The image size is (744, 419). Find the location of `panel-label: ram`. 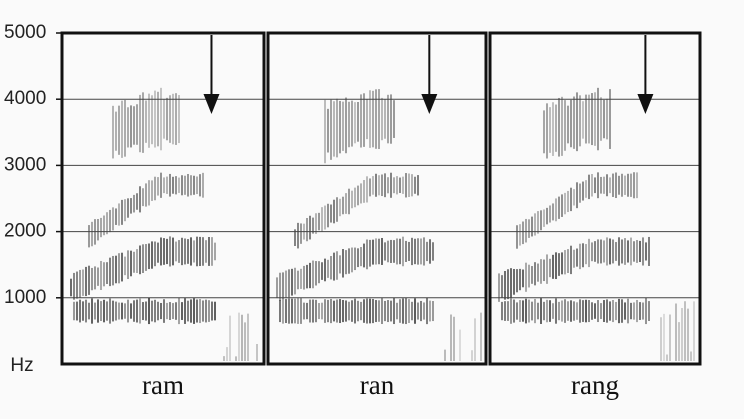

panel-label: ram is located at coordinates (163, 385).